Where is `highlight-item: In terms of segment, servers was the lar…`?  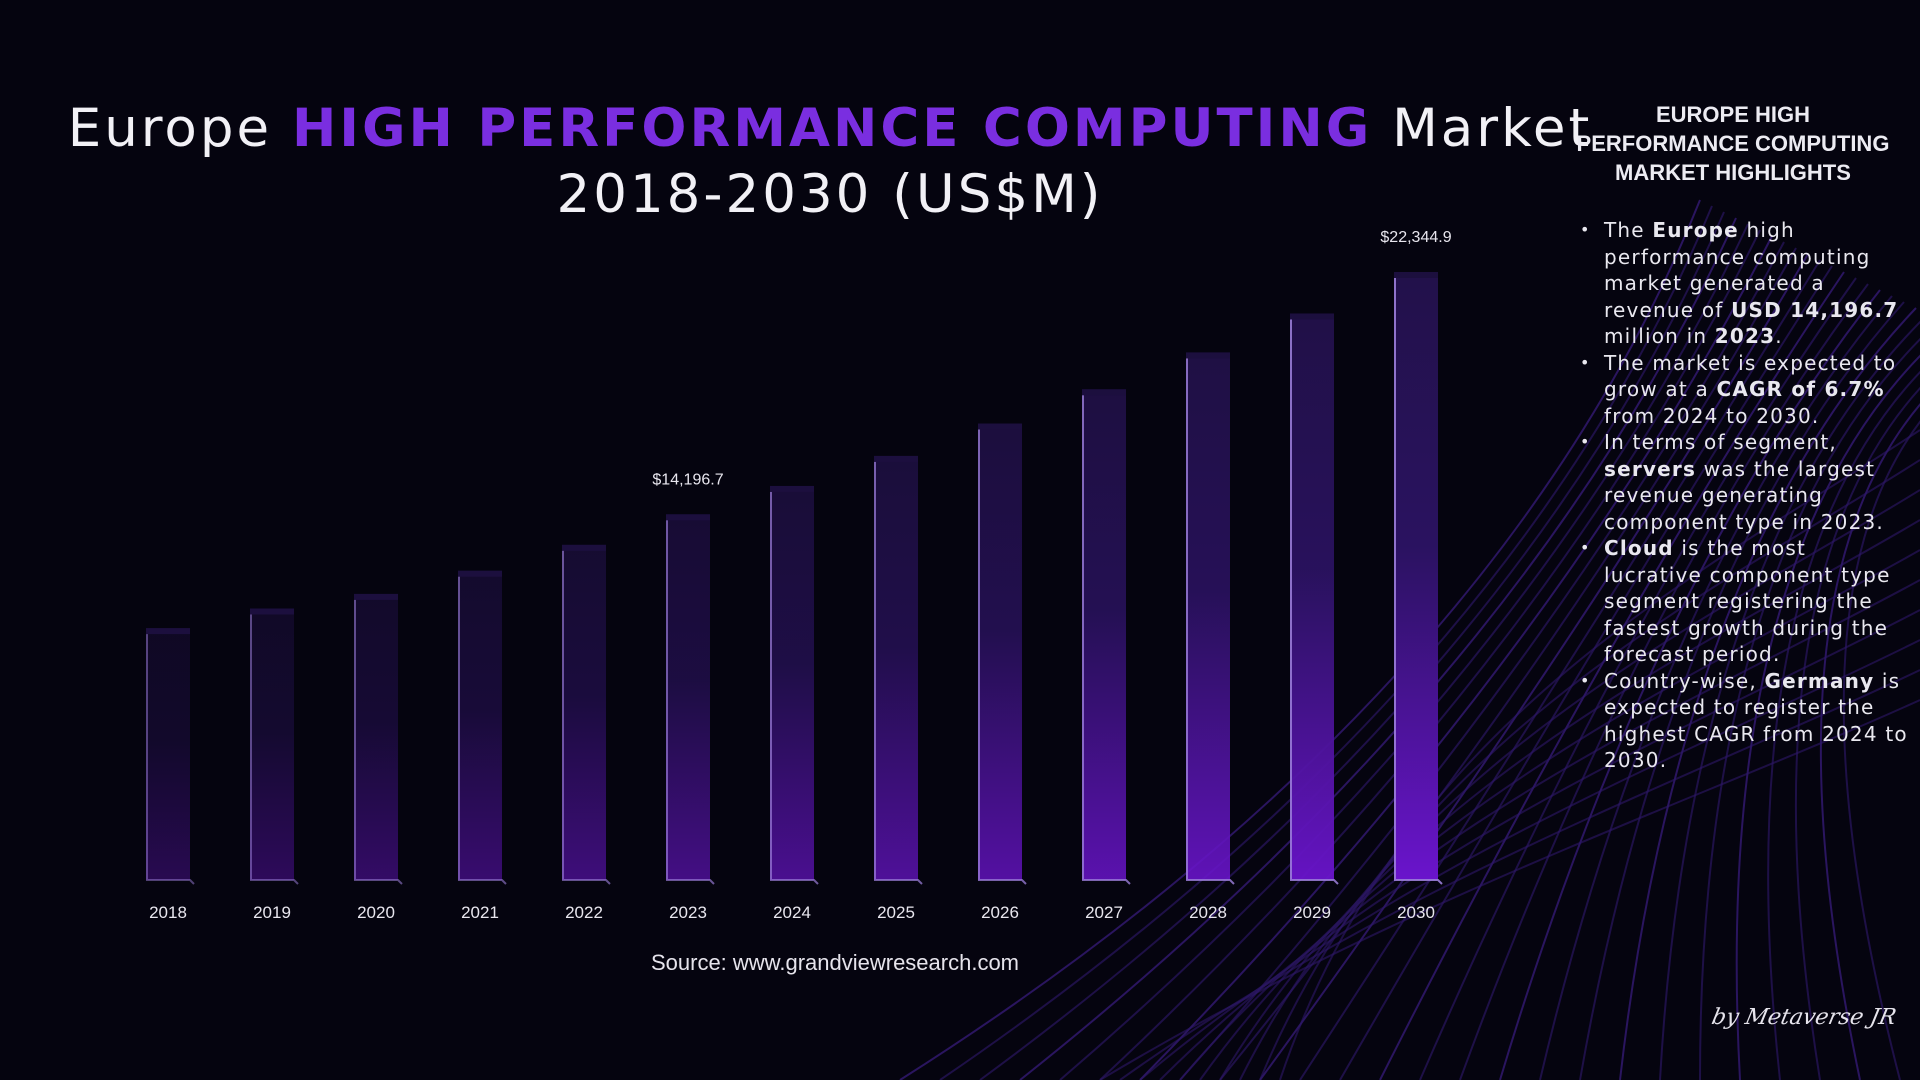
highlight-item: In terms of segment, servers was the lar… is located at coordinates (1738, 482).